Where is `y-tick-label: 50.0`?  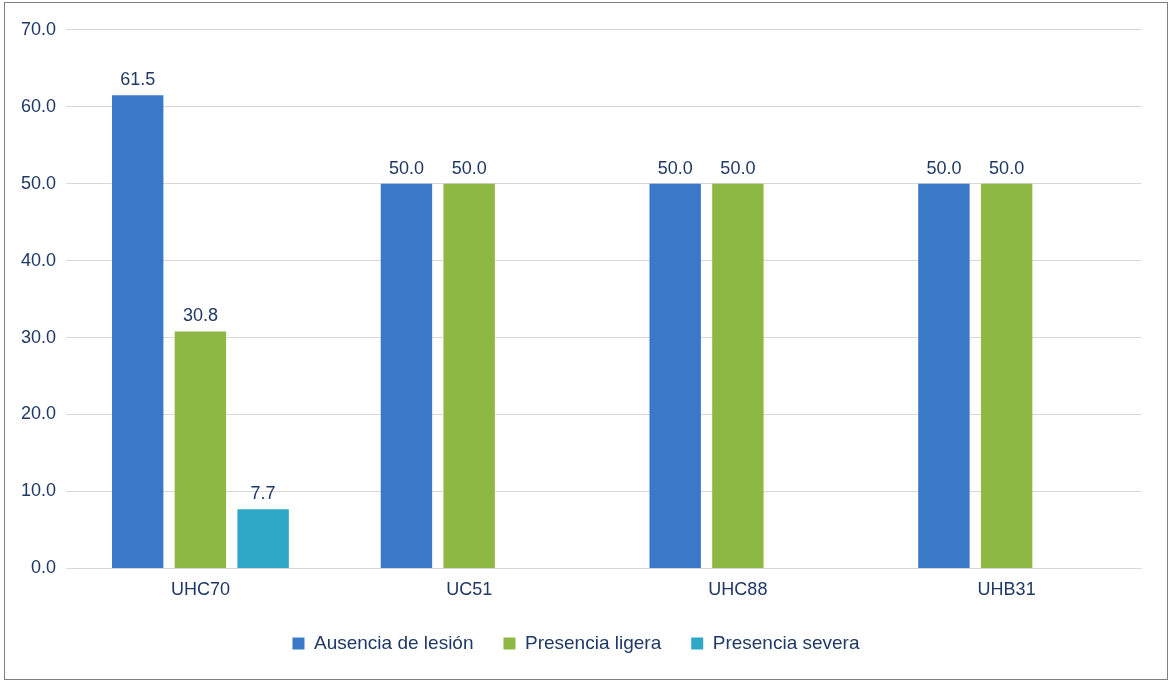 y-tick-label: 50.0 is located at coordinates (38, 182).